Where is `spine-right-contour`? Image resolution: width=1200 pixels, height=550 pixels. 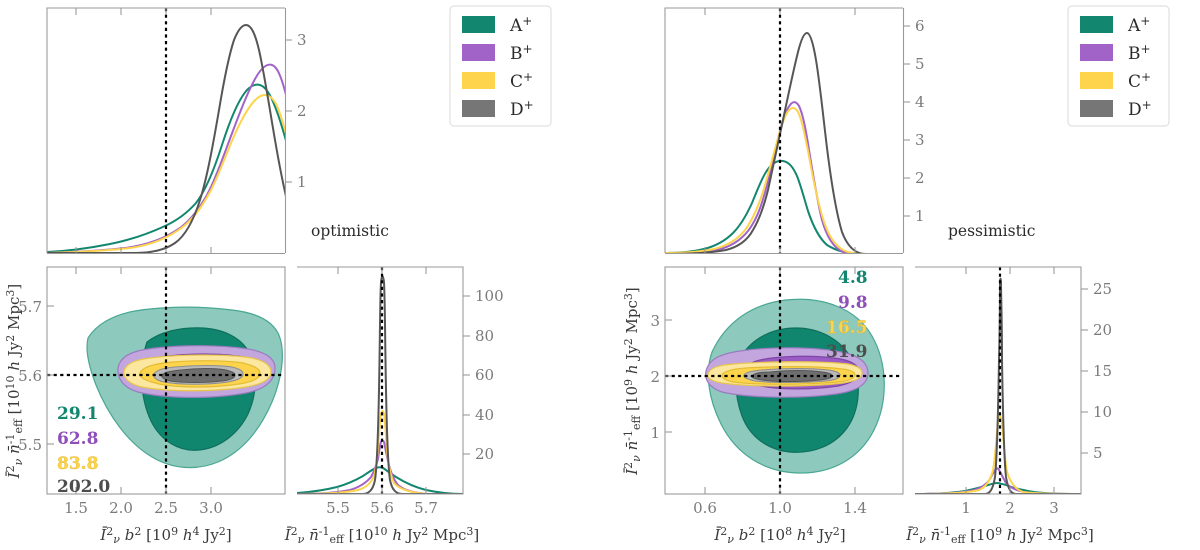
spine-right-contour is located at coordinates (784, 380).